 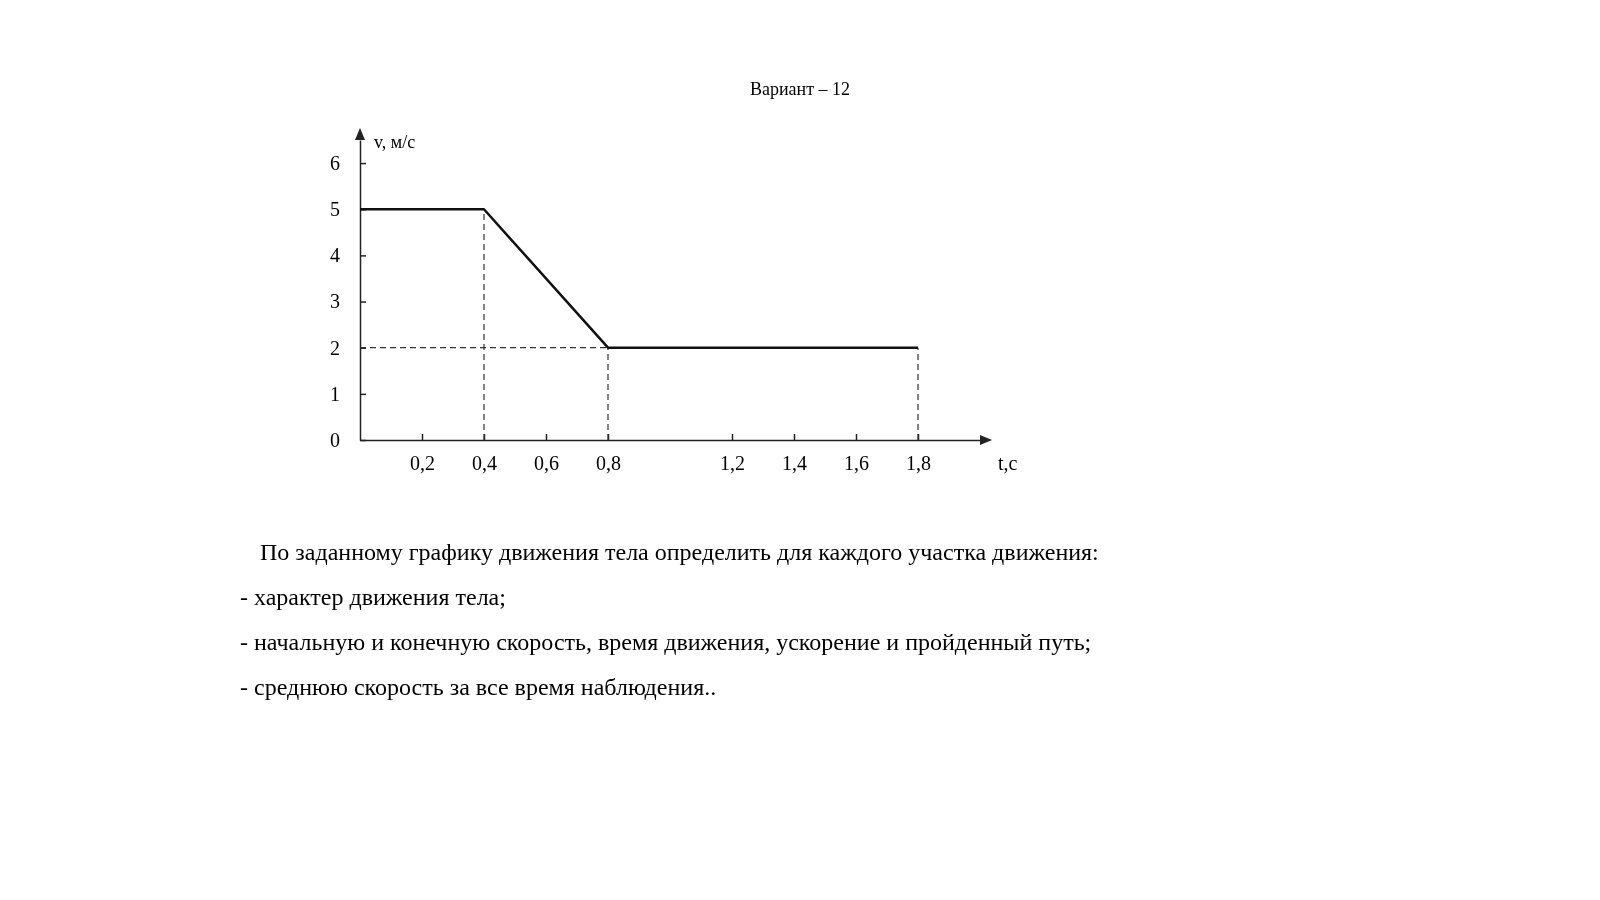 What do you see at coordinates (335, 347) in the screenshot?
I see `y-tick-label: 2` at bounding box center [335, 347].